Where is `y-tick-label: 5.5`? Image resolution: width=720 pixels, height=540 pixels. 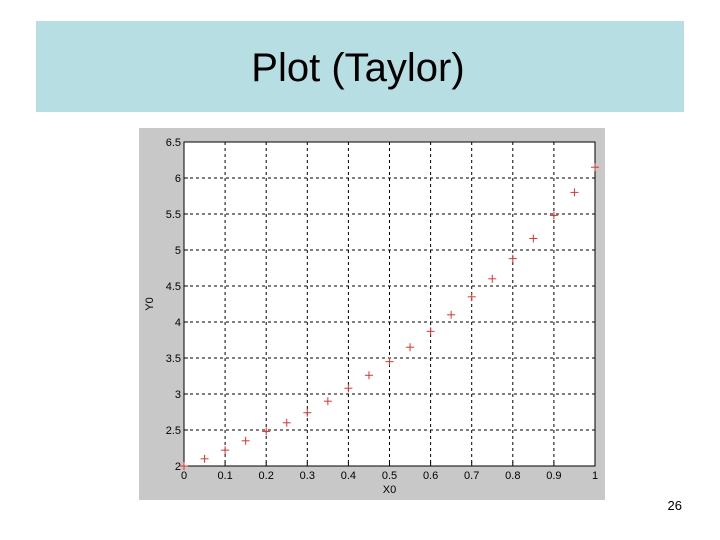 y-tick-label: 5.5 is located at coordinates (173, 215).